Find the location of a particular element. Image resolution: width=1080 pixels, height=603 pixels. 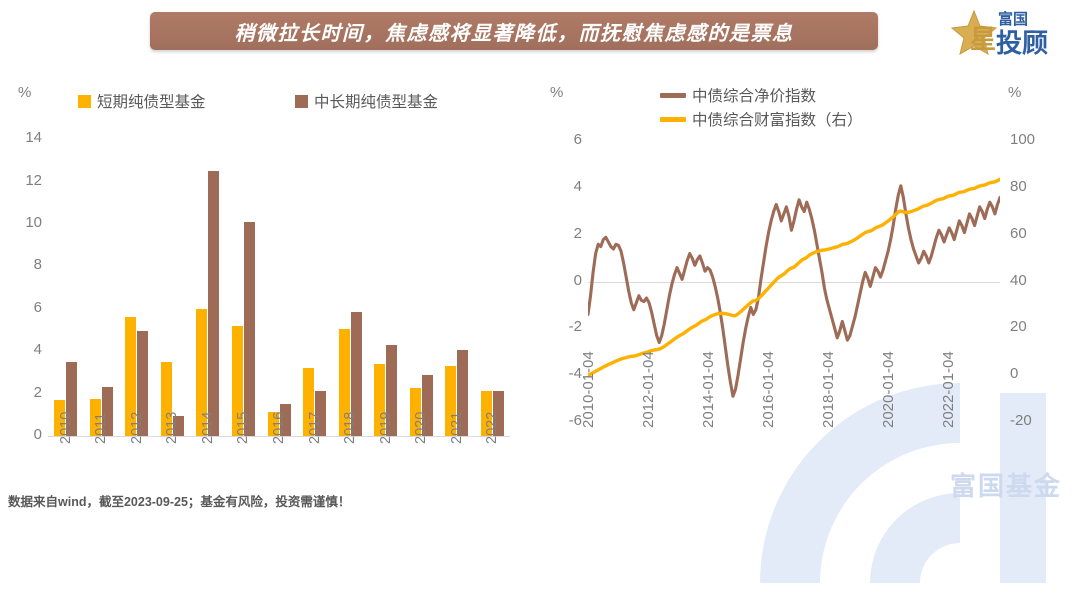

x-tick-label: 2020-01-04 is located at coordinates (889, 389).